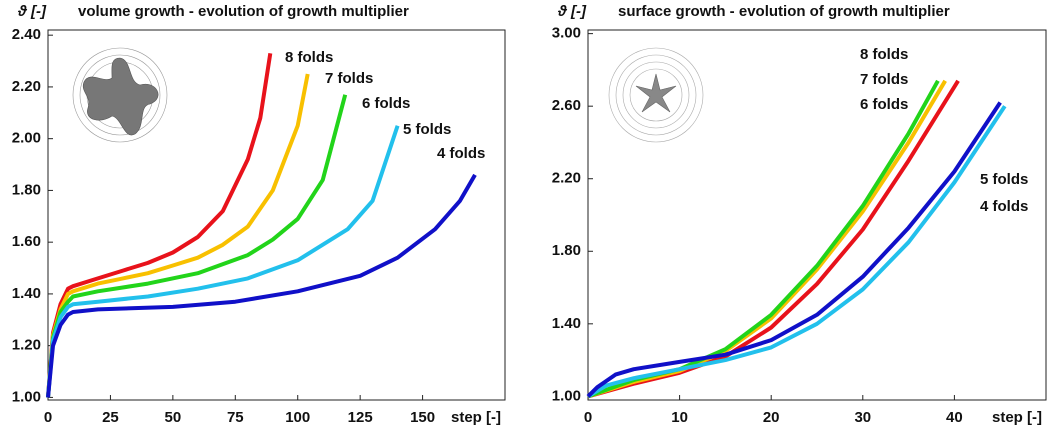  I want to click on x-tick-label: 20, so click(771, 417).